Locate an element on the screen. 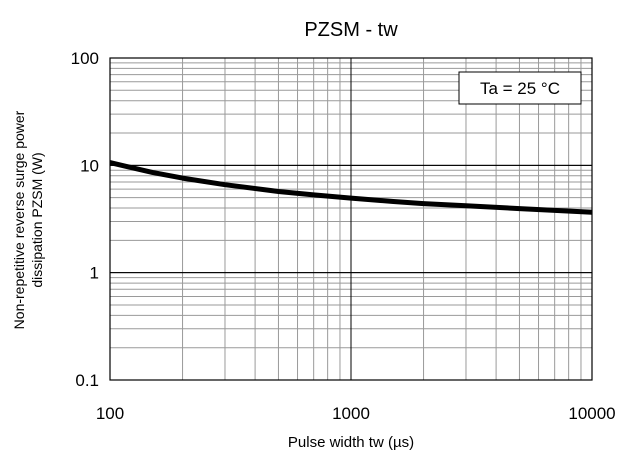  y-tick-label: 0.1 is located at coordinates (87, 380).